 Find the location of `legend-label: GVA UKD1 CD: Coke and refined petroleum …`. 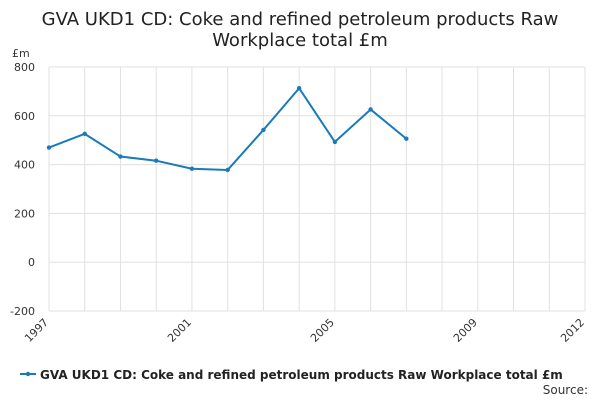

legend-label: GVA UKD1 CD: Coke and refined petroleum … is located at coordinates (301, 375).